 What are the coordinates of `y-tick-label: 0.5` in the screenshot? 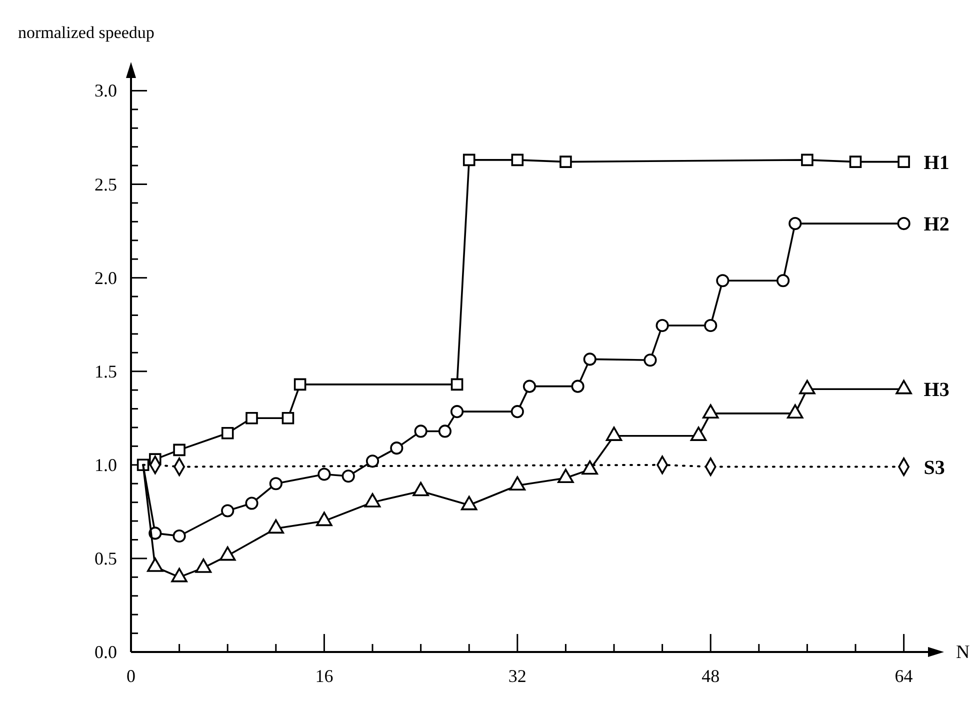 It's located at (105, 558).